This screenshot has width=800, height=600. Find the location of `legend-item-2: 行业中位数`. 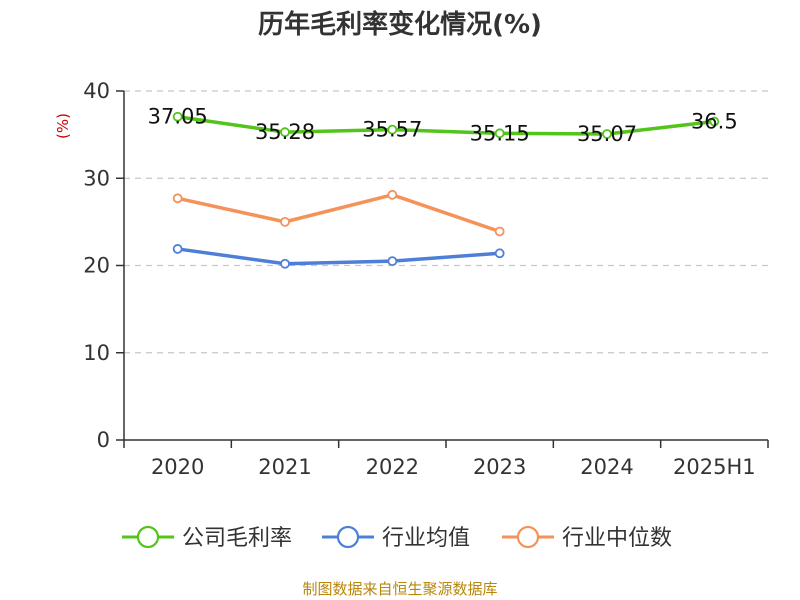

legend-item-2: 行业中位数 is located at coordinates (587, 538).